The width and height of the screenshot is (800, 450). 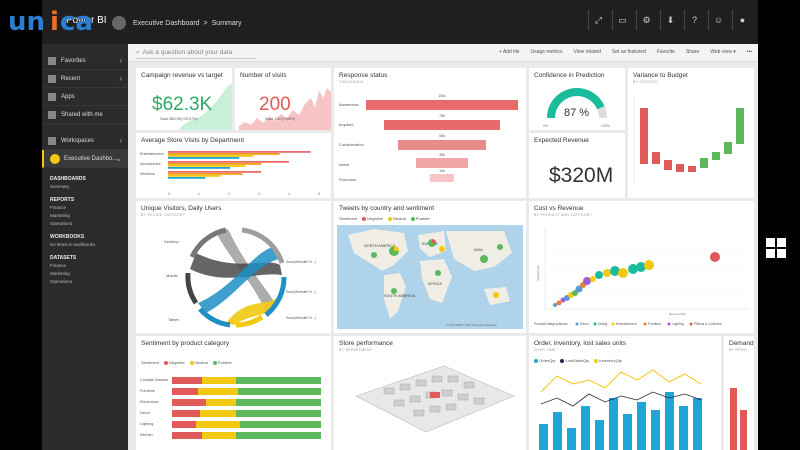 I want to click on tile-variance-budget: Variance to Budget BY COUNTRY, so click(x=691, y=133).